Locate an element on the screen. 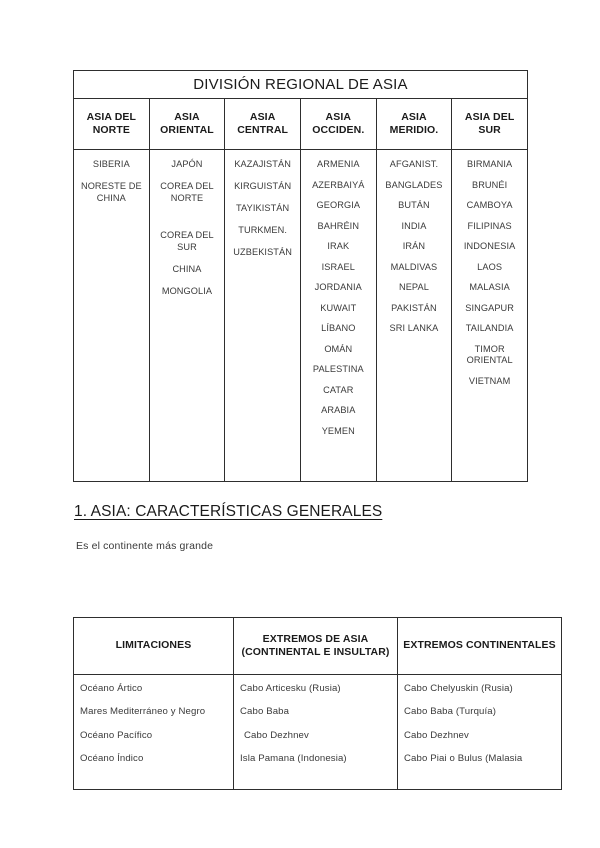 This screenshot has width=600, height=848. list-item: ISRAEL is located at coordinates (338, 266).